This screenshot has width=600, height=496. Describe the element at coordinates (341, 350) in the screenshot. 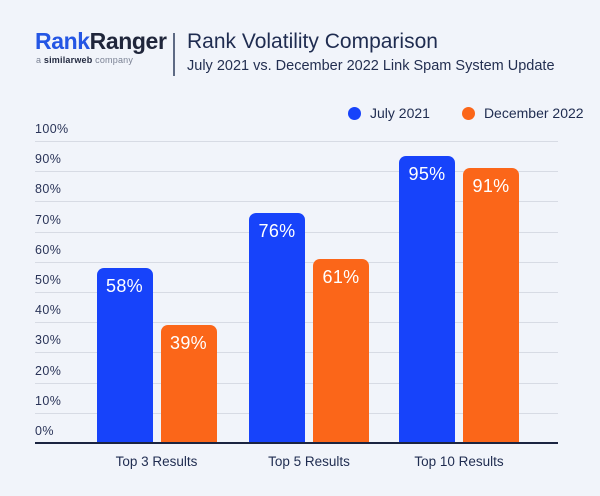

I see `bar-december-2022-top-5-results: 61%` at that location.